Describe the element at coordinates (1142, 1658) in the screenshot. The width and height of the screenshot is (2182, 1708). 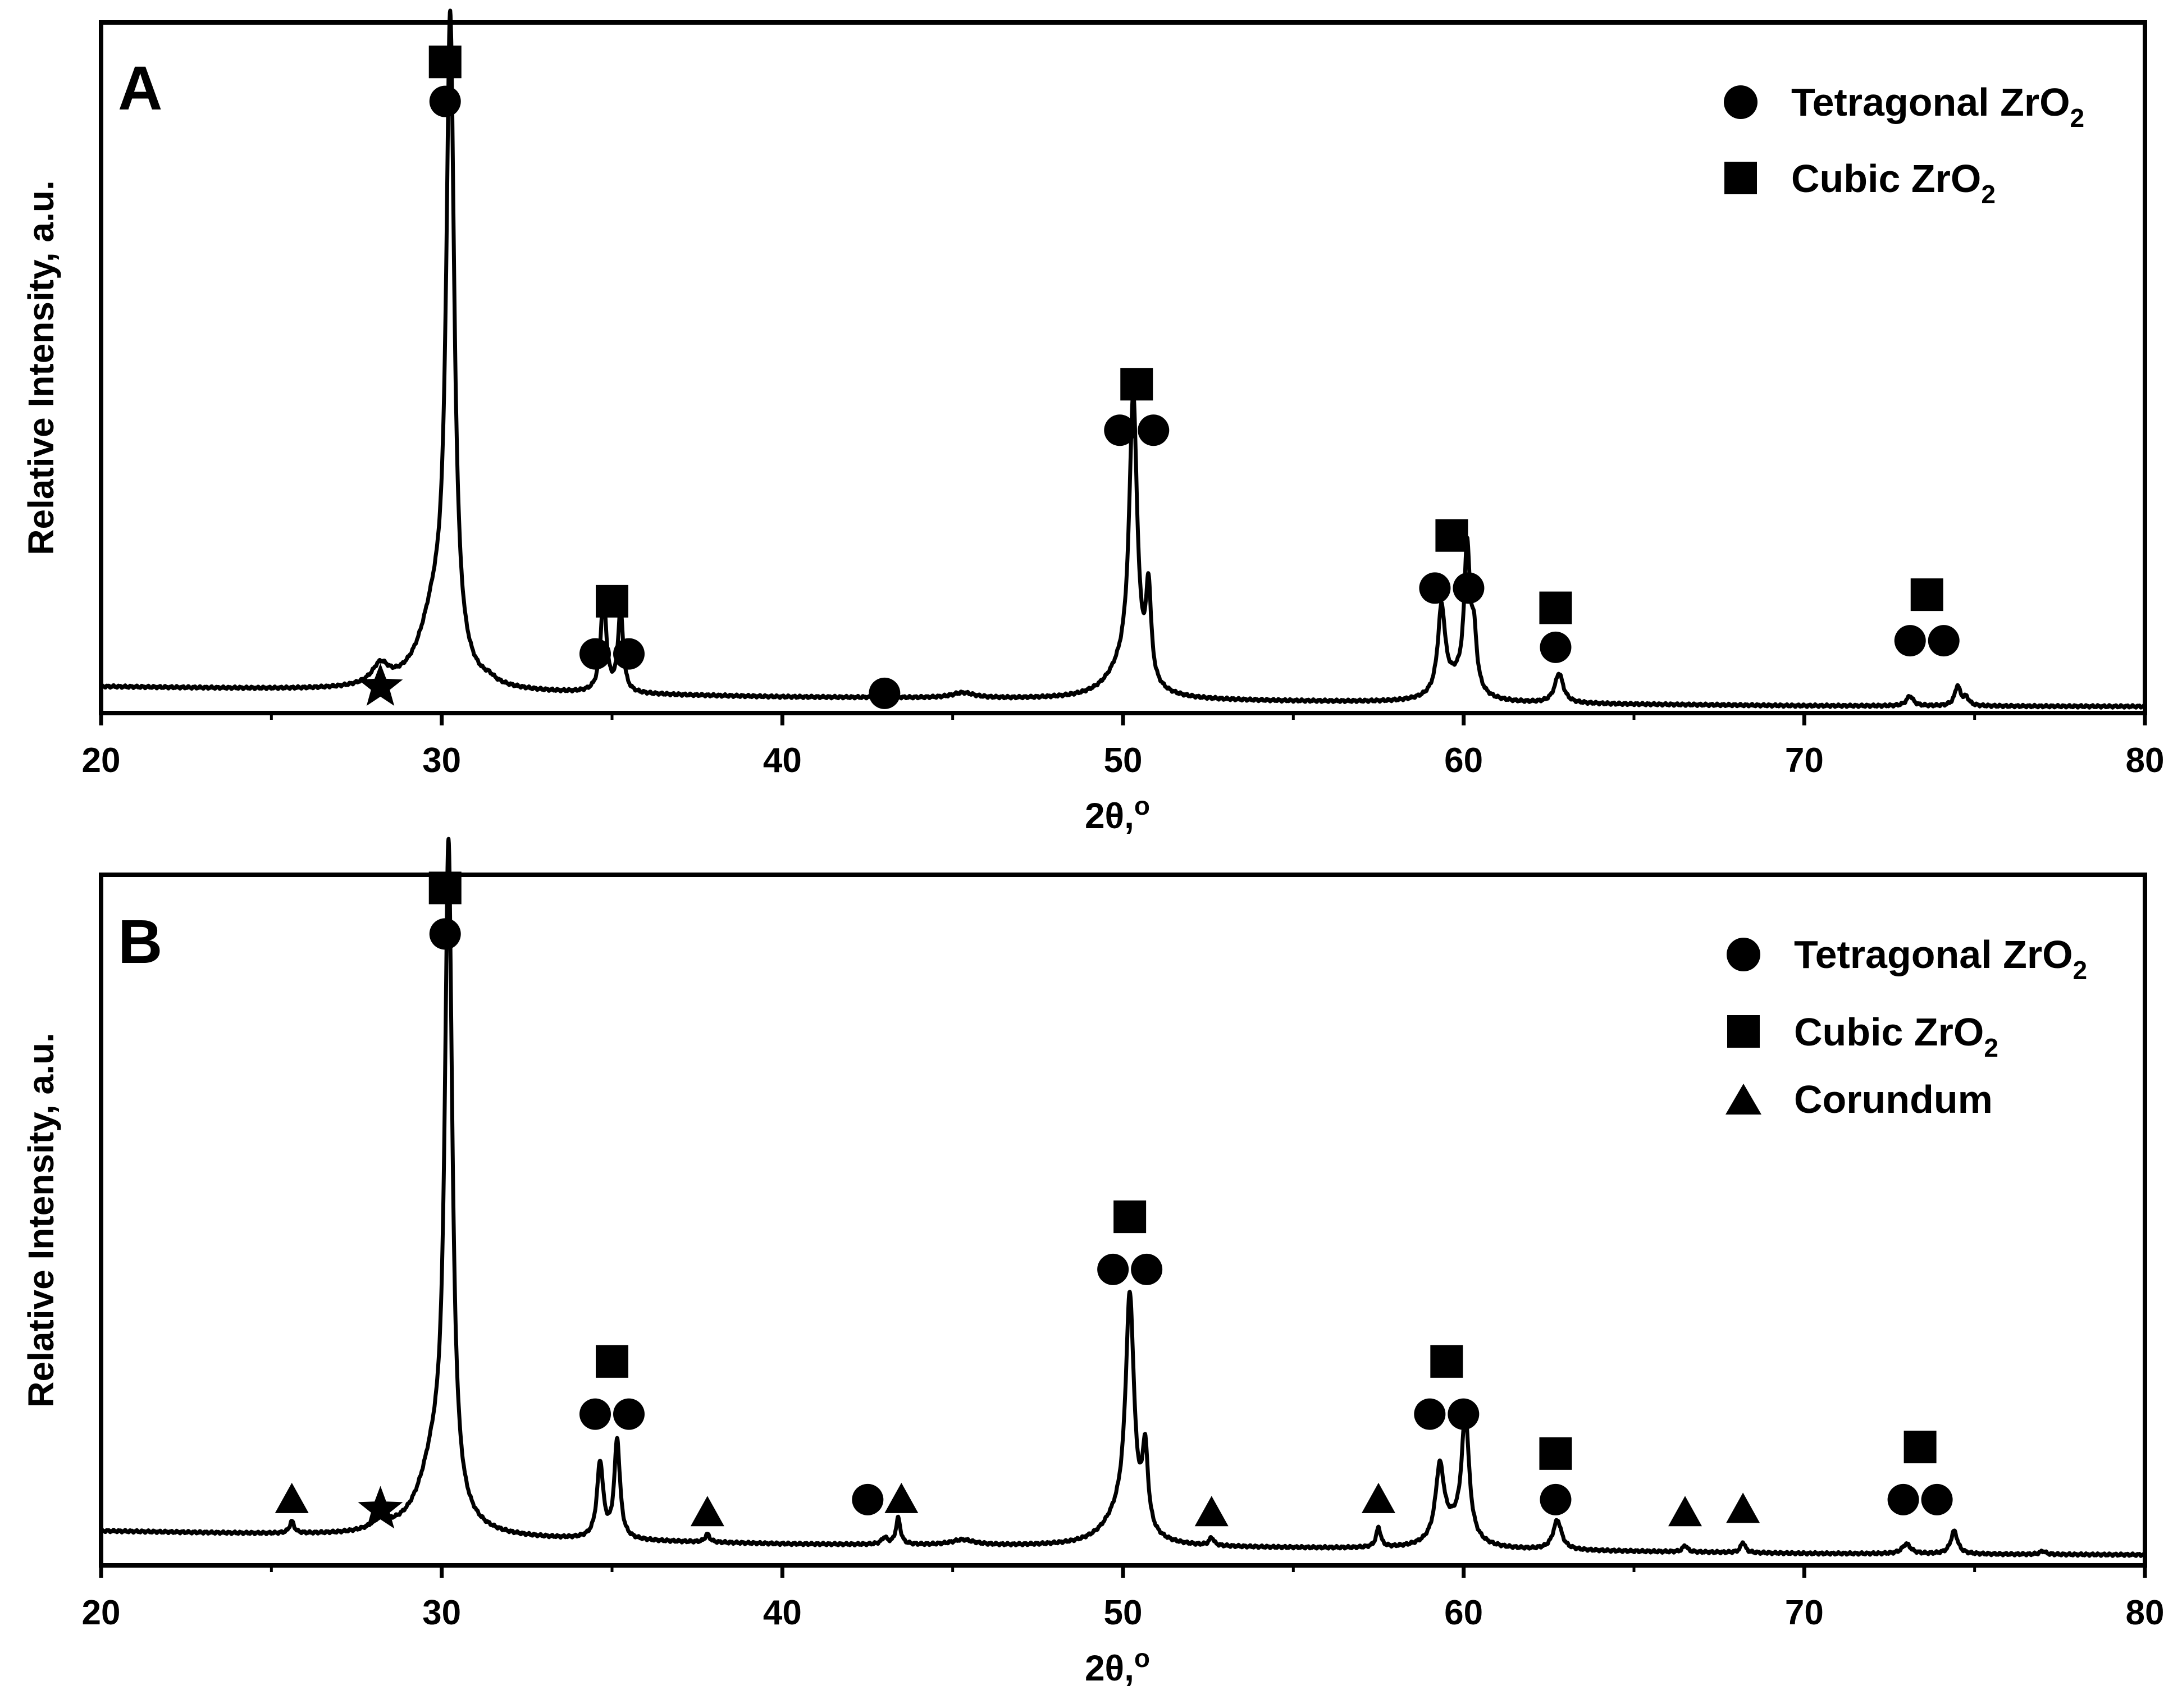
I see `panel-b-x-axis-degree: o` at that location.